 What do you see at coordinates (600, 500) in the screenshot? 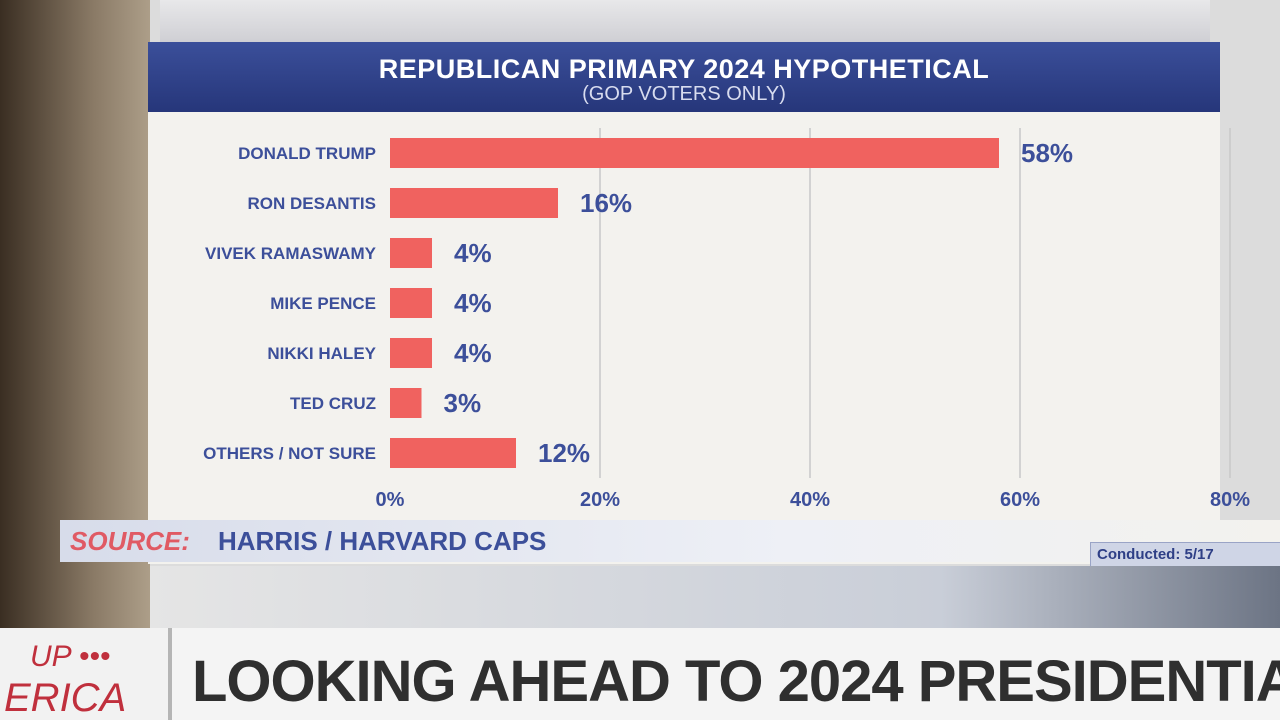
I see `x-tick-label: 20%` at bounding box center [600, 500].